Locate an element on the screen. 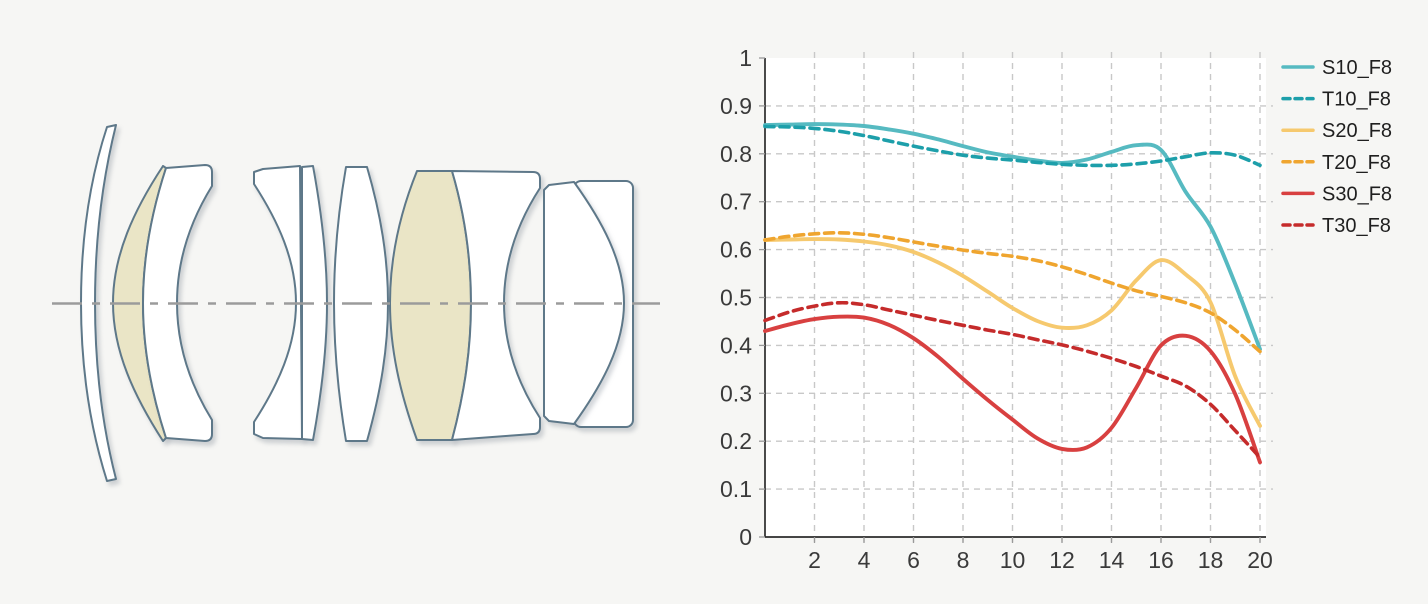 The height and width of the screenshot is (604, 1428). y-axis-label: 0 is located at coordinates (745, 537).